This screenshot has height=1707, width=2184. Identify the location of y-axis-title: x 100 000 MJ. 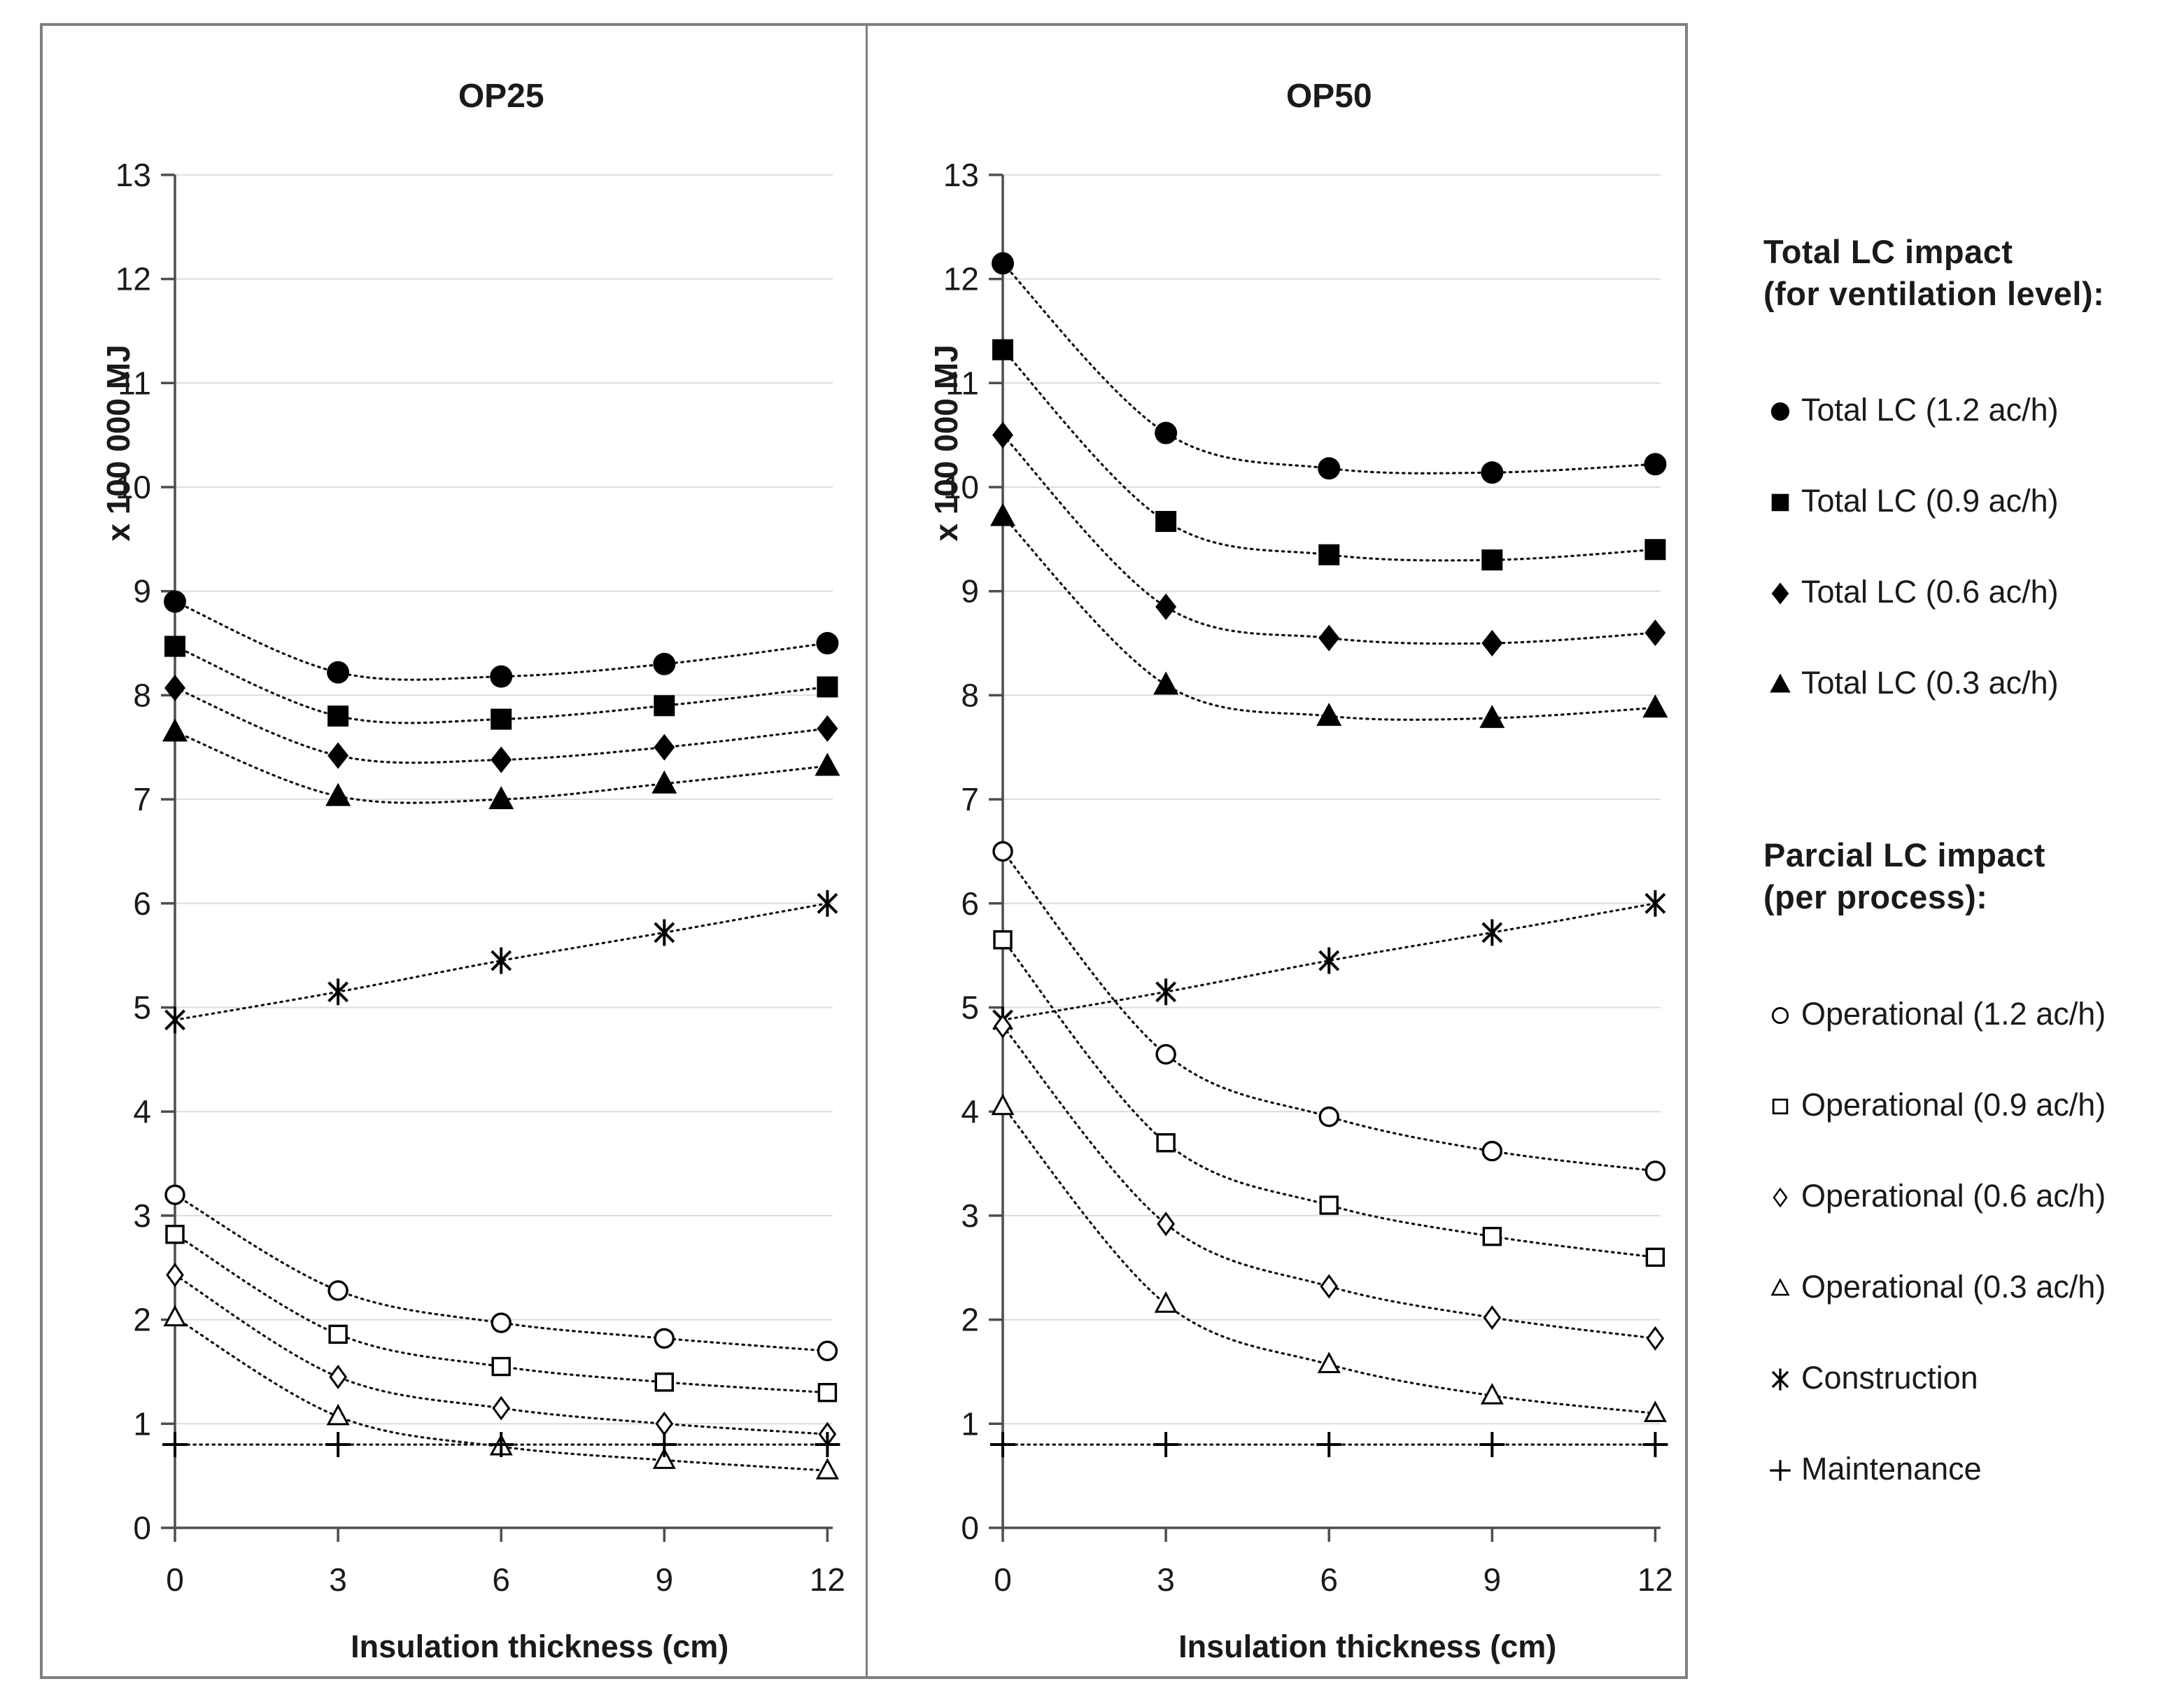
(118, 442).